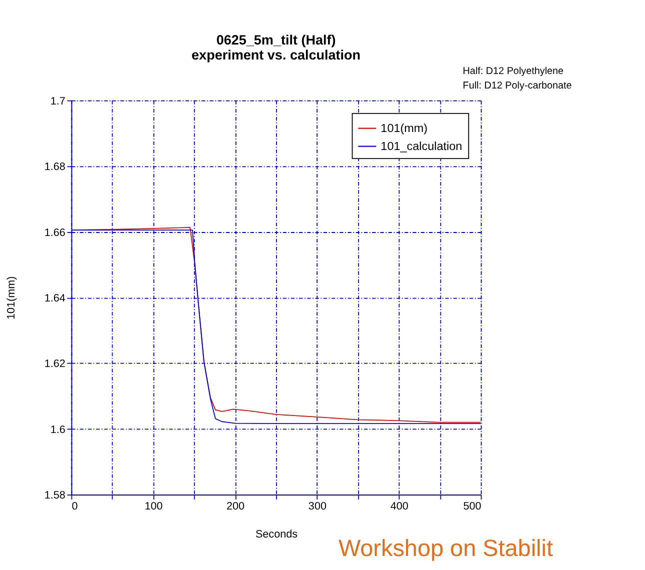 The width and height of the screenshot is (645, 570). What do you see at coordinates (235, 506) in the screenshot?
I see `x-tick-label: 200` at bounding box center [235, 506].